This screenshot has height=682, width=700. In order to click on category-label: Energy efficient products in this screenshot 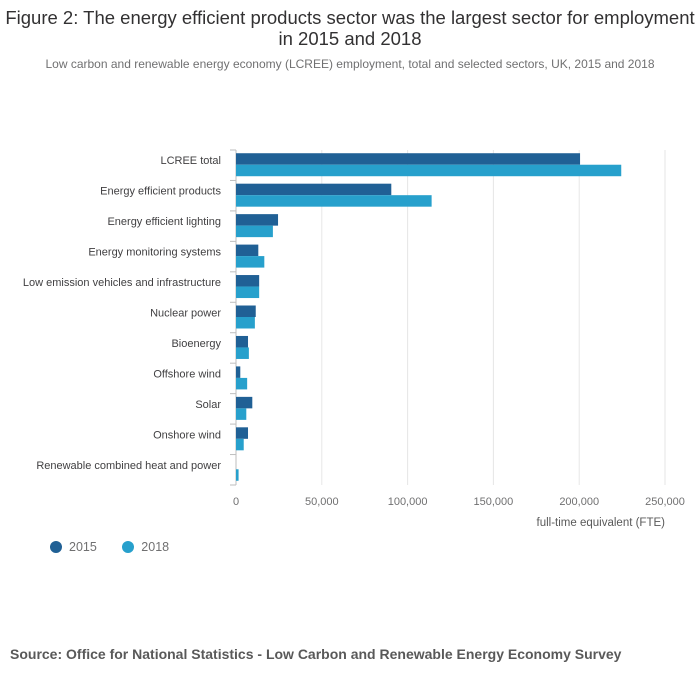, I will do `click(160, 192)`.